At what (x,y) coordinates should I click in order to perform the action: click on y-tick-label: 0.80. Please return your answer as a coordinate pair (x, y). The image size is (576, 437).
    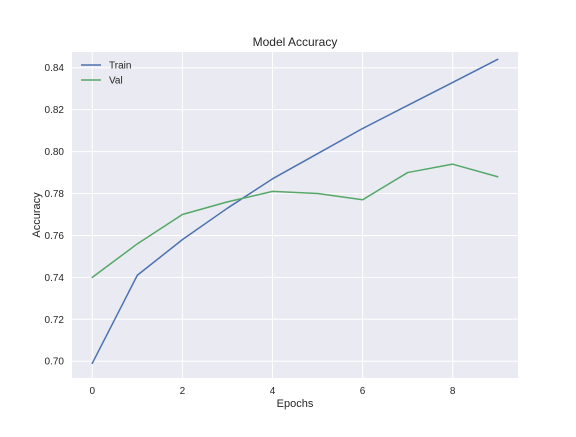
    Looking at the image, I should click on (55, 152).